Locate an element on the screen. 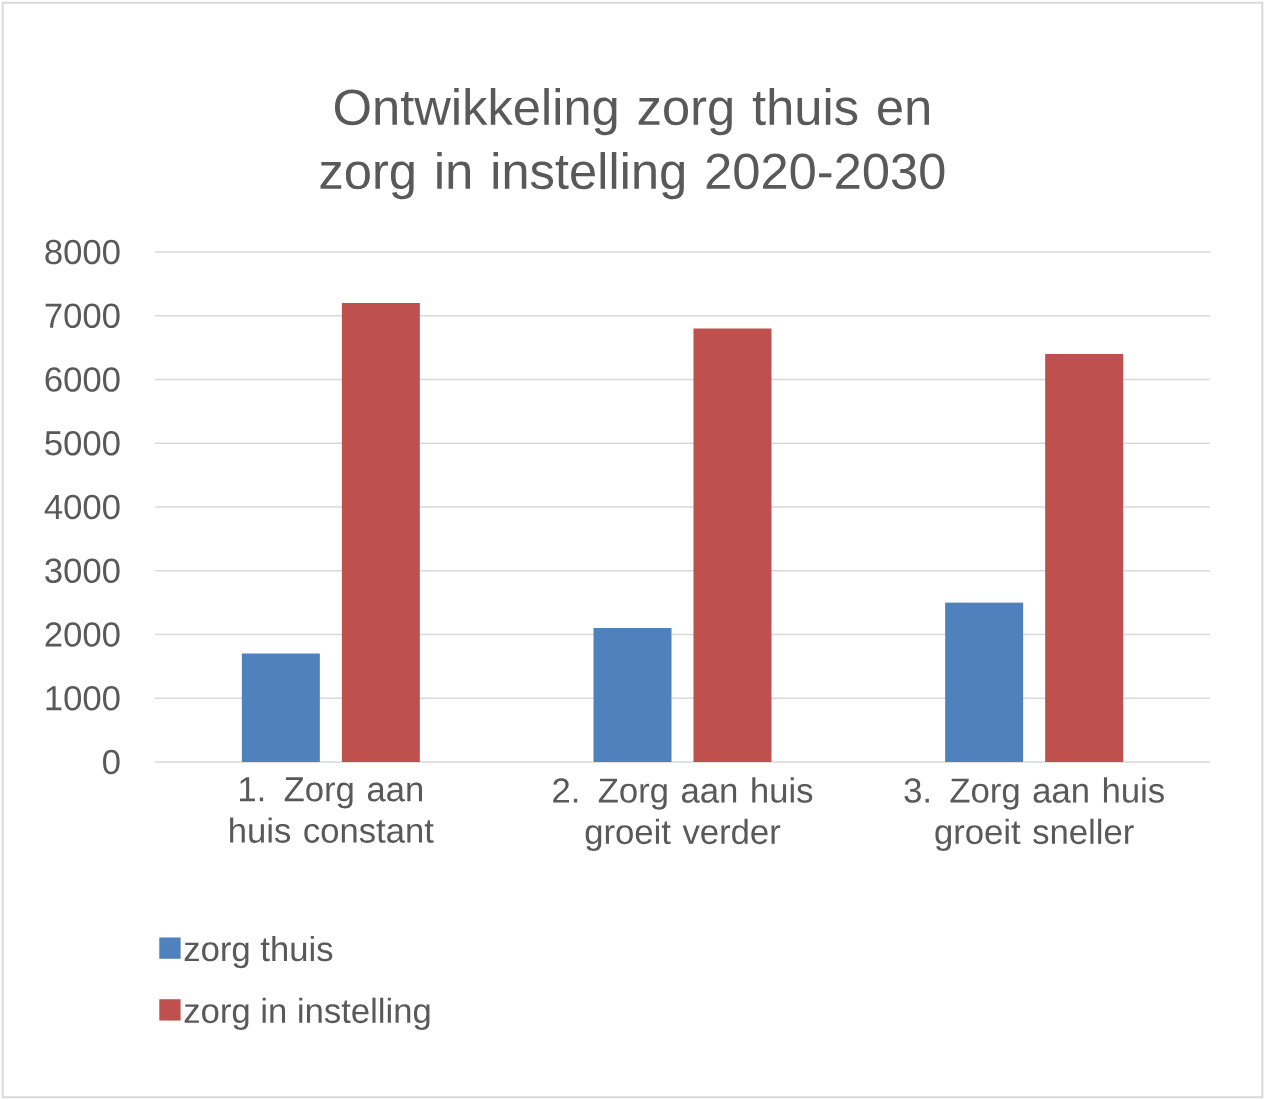 This screenshot has width=1265, height=1100. y-tick-label: 8000 is located at coordinates (82, 252).